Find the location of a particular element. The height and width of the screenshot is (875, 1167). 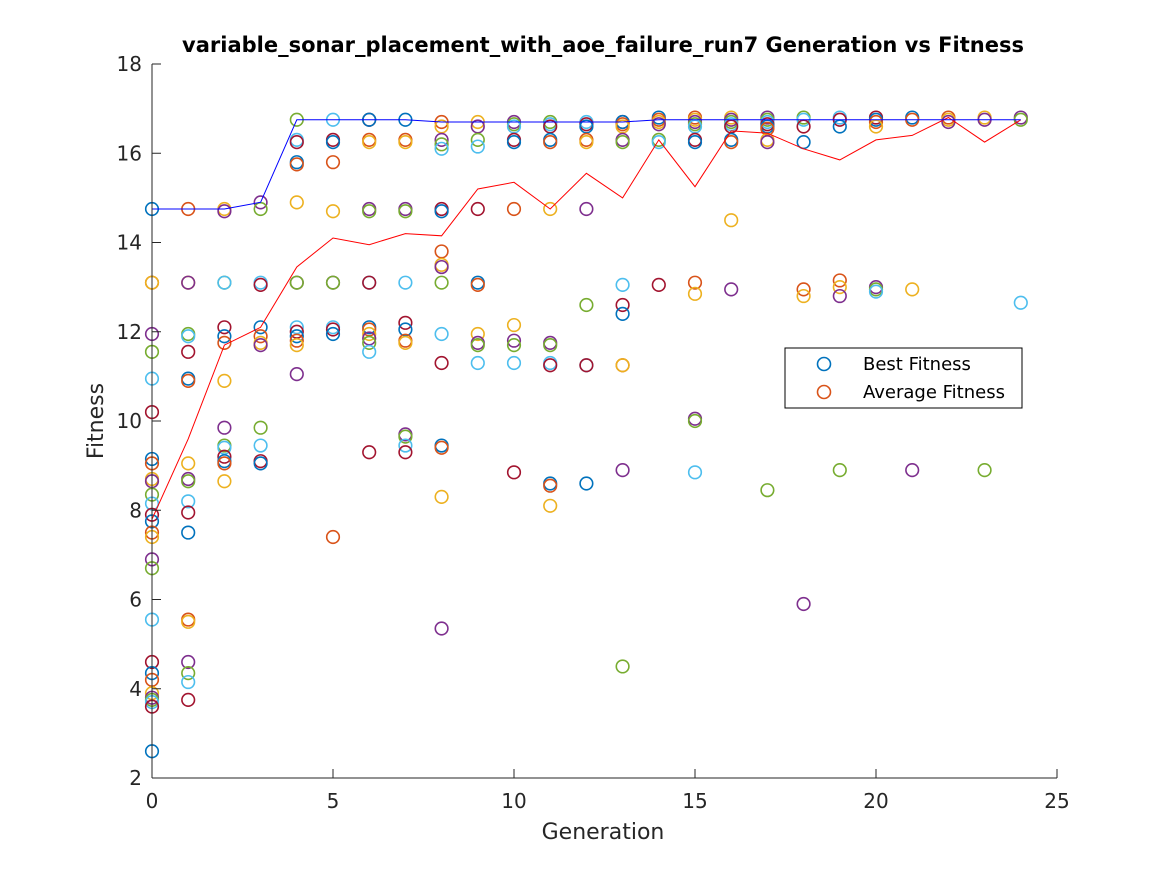

y-tick-label: 10 is located at coordinates (129, 421).